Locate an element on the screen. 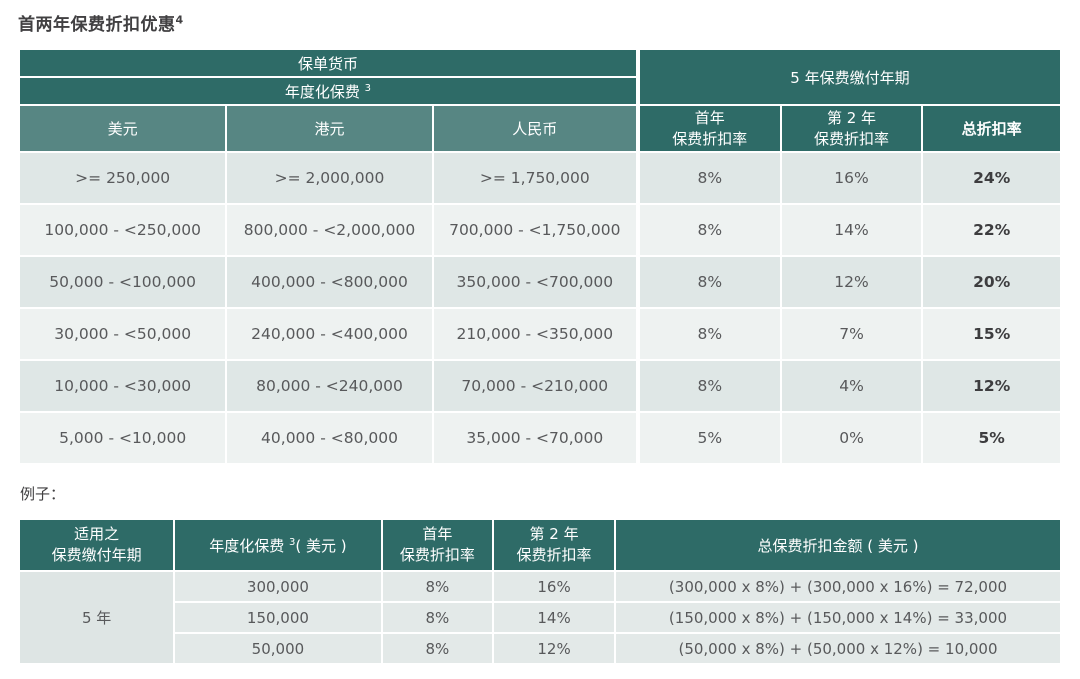 The width and height of the screenshot is (1080, 679). cell-usd: >= 250,000 is located at coordinates (122, 178).